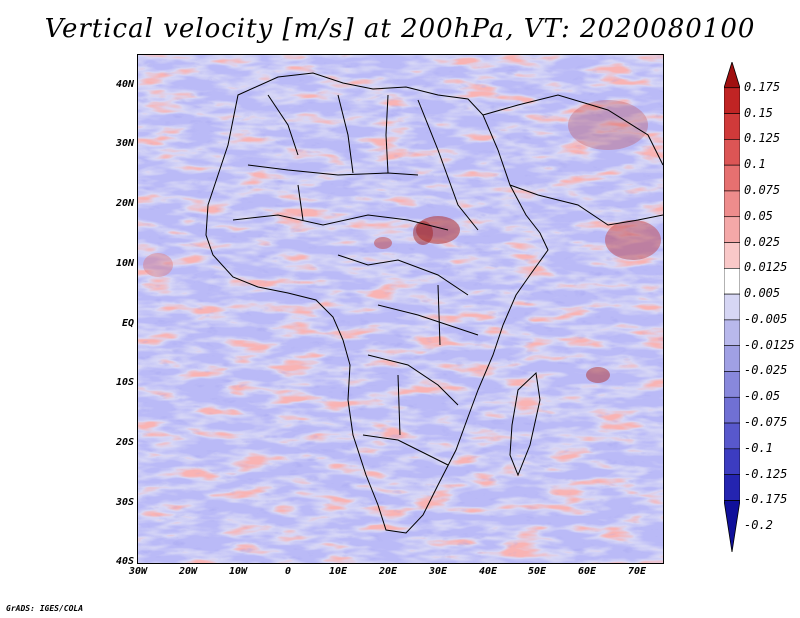 The image size is (800, 618). Describe the element at coordinates (138, 571) in the screenshot. I see `lon-label-30w: 30W` at that location.